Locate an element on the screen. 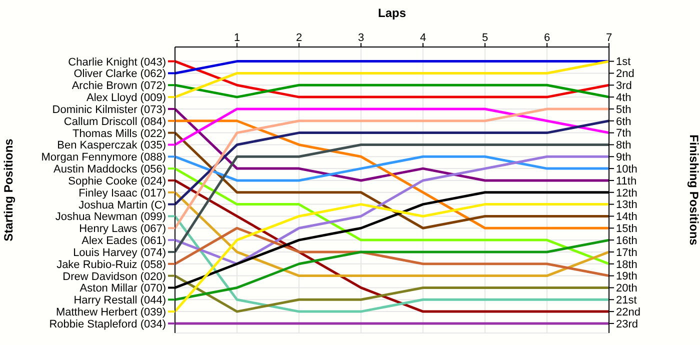 The image size is (700, 345). legend-label: Jake Rubio-Ruiz (058) is located at coordinates (111, 264).